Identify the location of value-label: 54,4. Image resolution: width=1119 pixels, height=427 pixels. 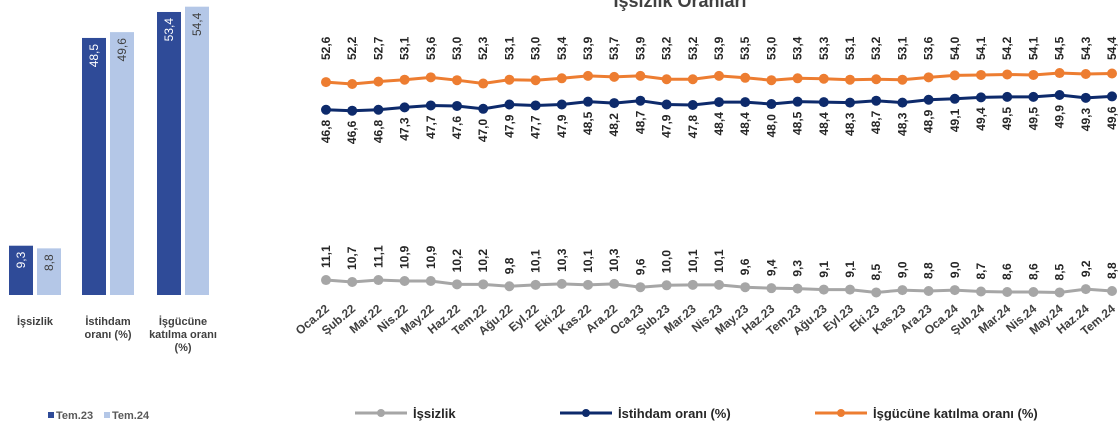
(197, 24).